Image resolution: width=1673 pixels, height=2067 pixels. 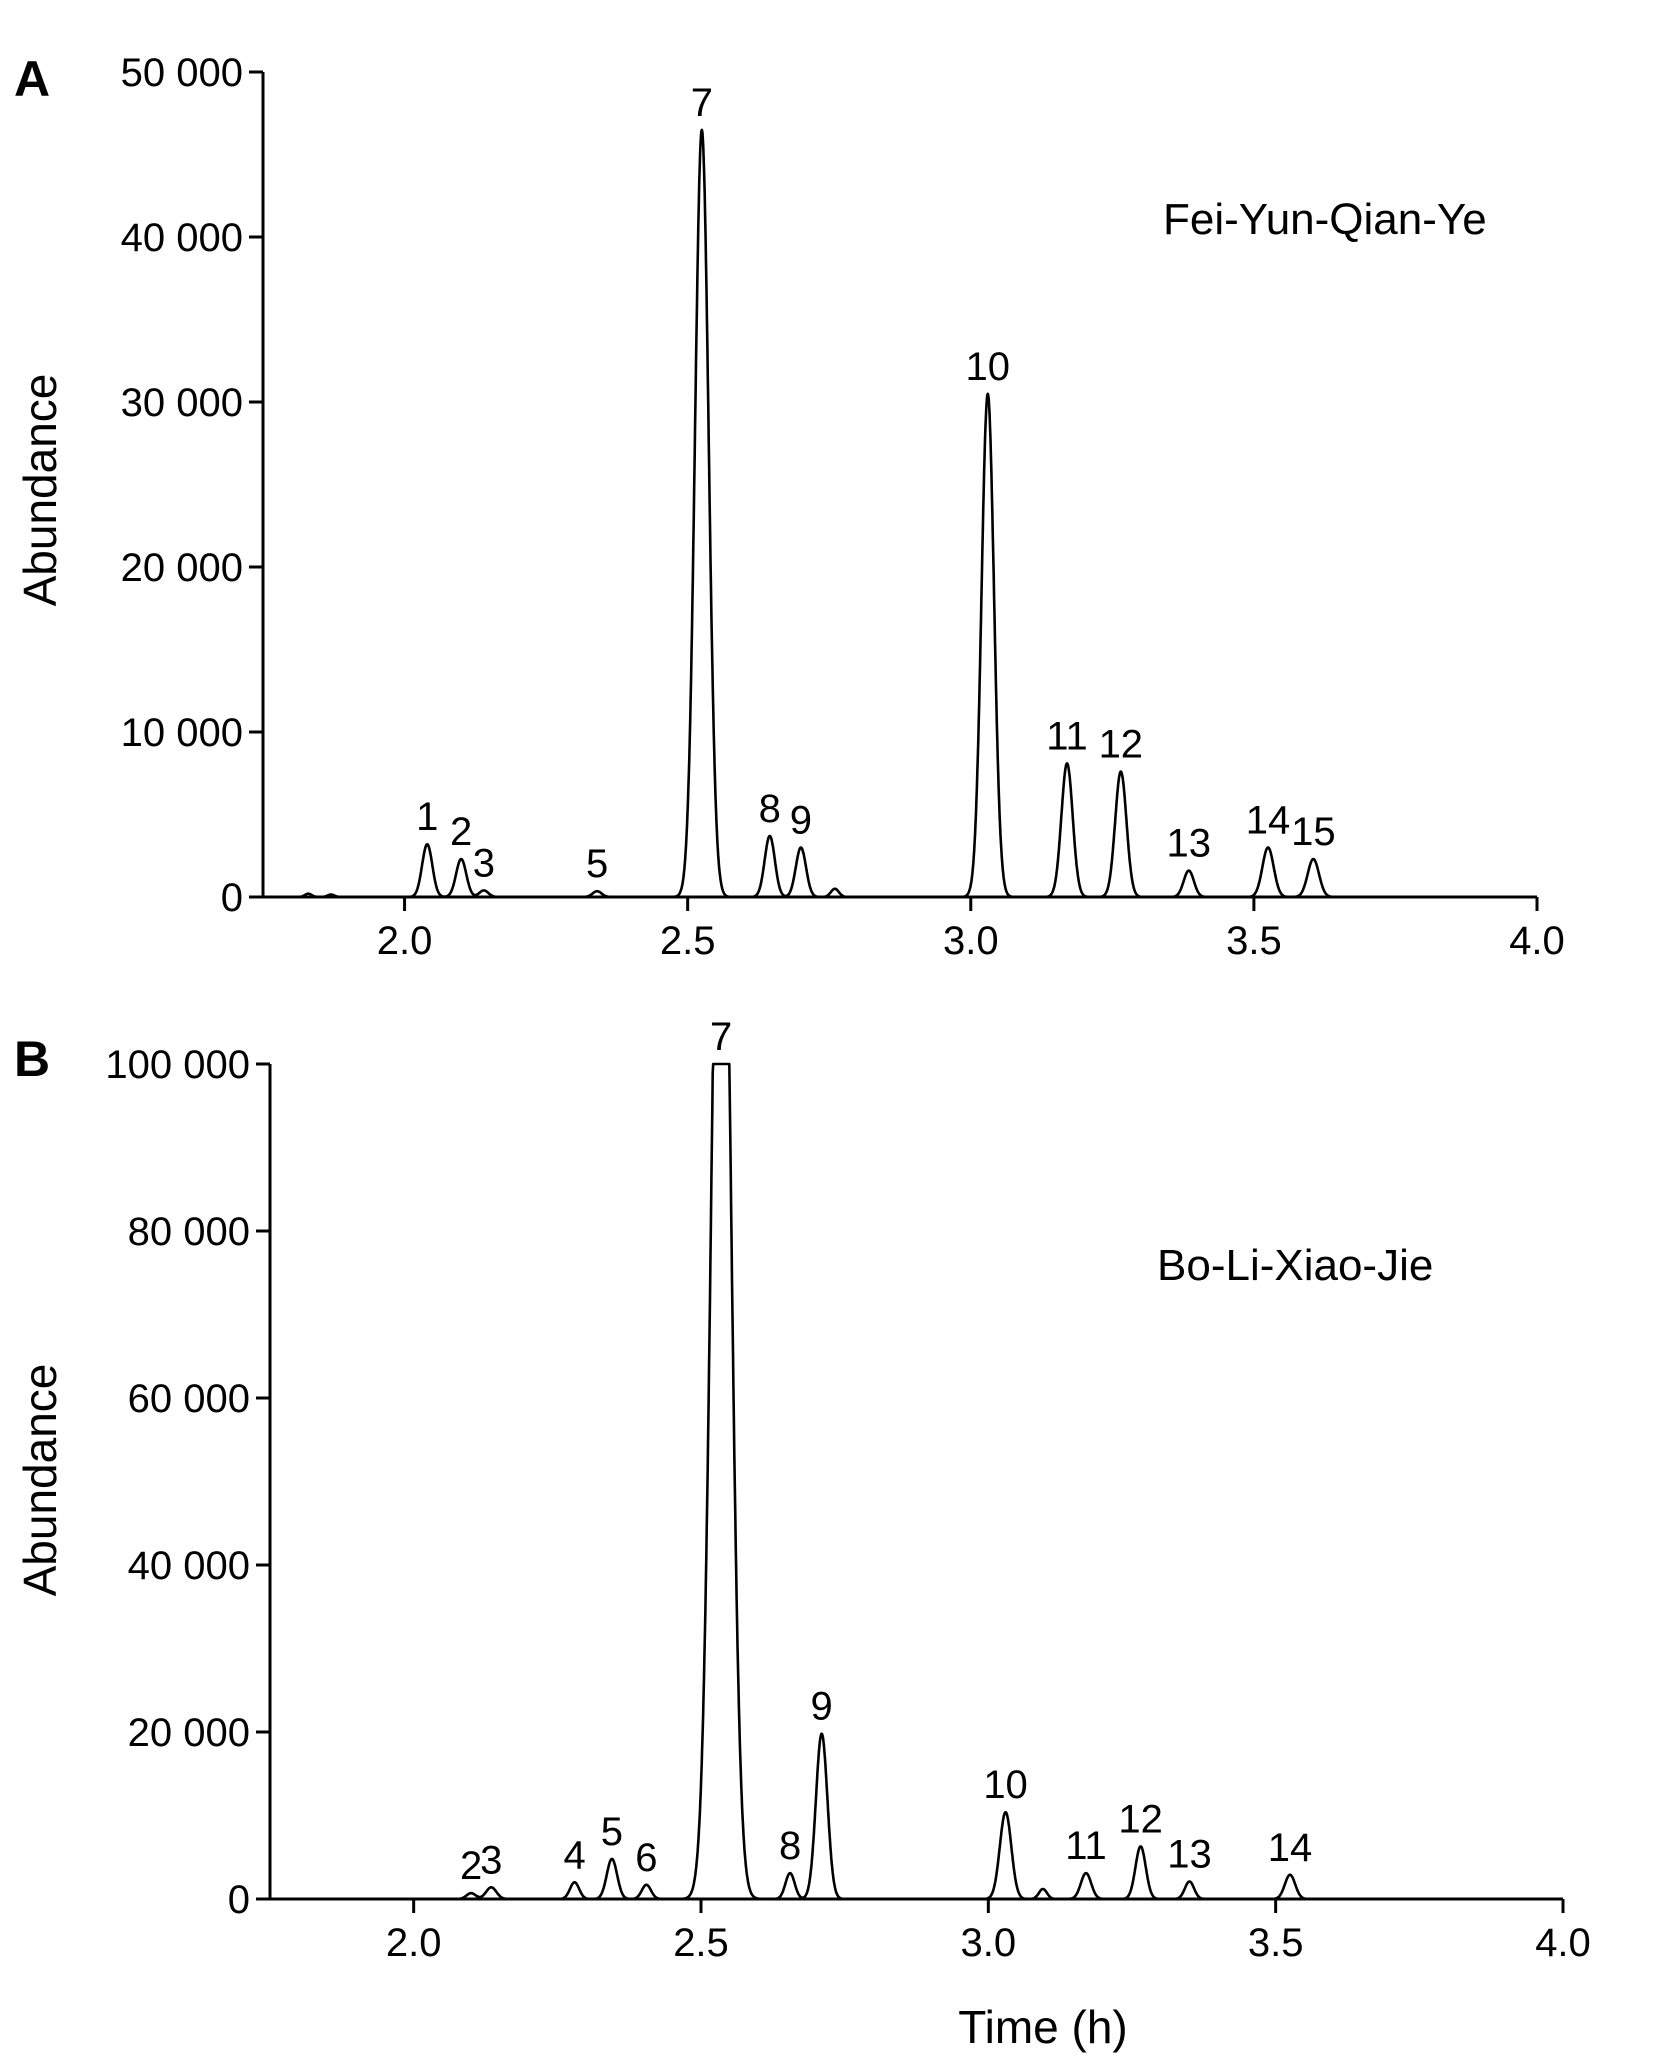 I want to click on peak-label: 1, so click(x=427, y=817).